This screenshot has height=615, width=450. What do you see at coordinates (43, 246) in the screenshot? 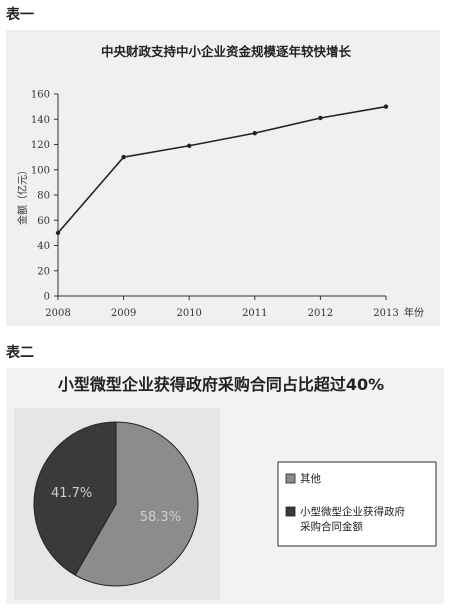
I see `y-tick-label: 40` at bounding box center [43, 246].